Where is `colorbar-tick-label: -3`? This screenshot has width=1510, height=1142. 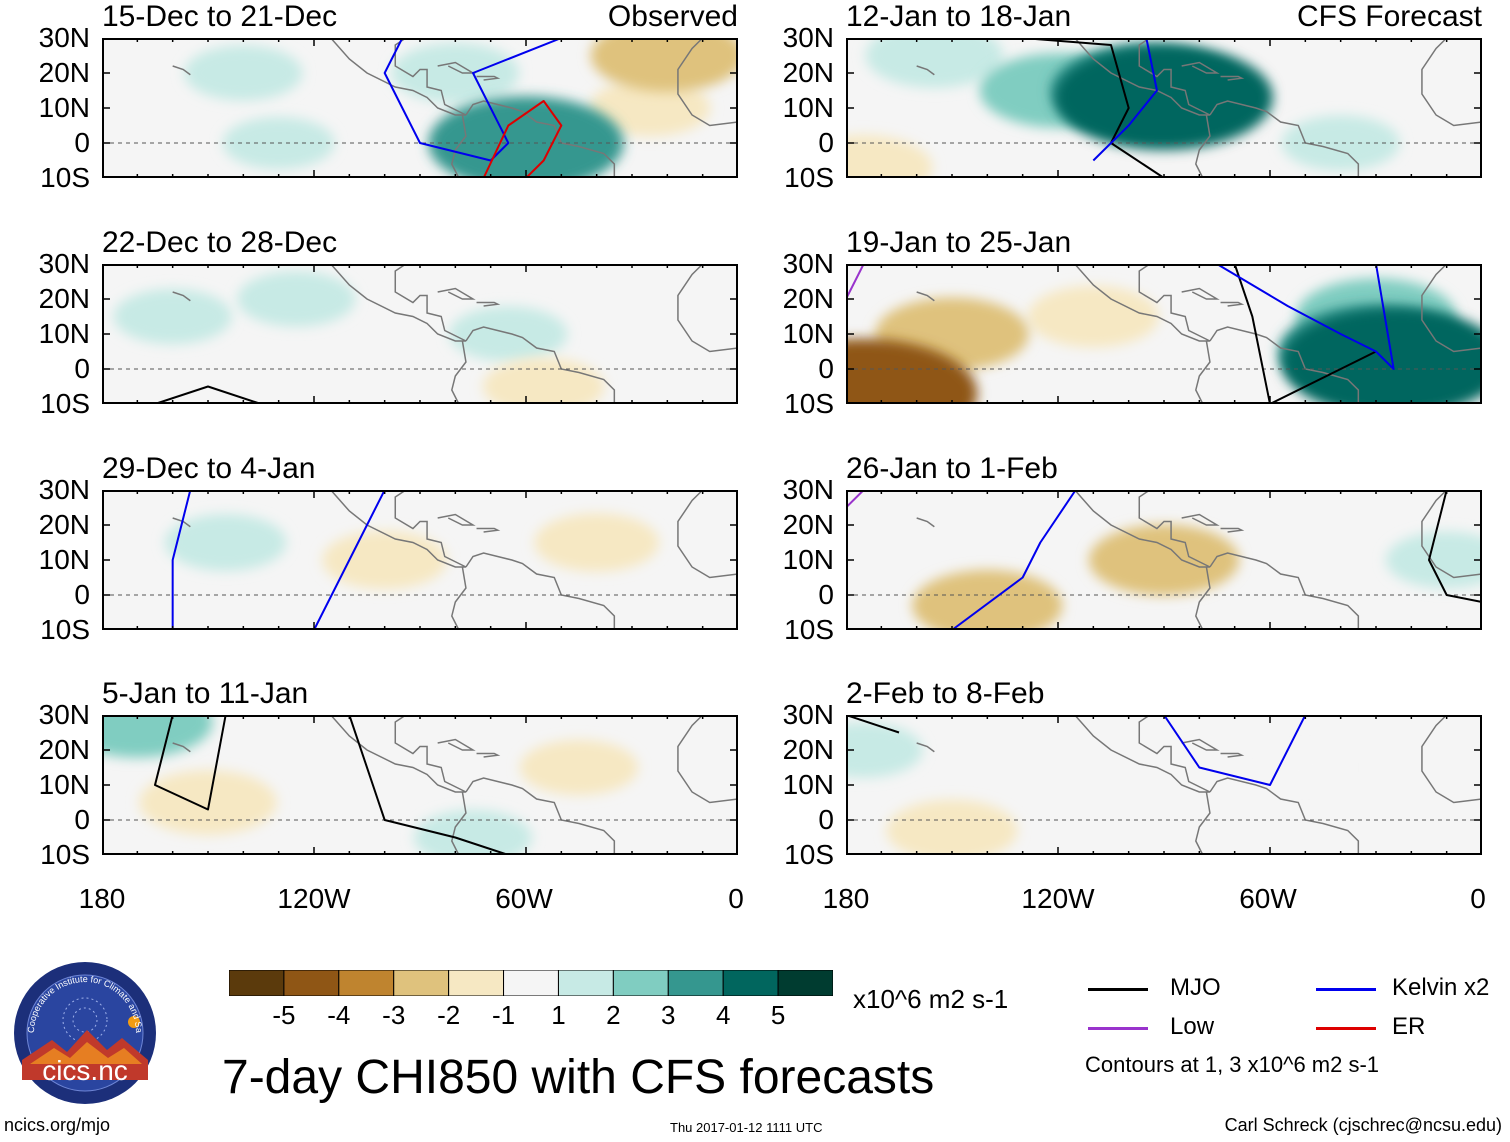 colorbar-tick-label: -3 is located at coordinates (394, 1015).